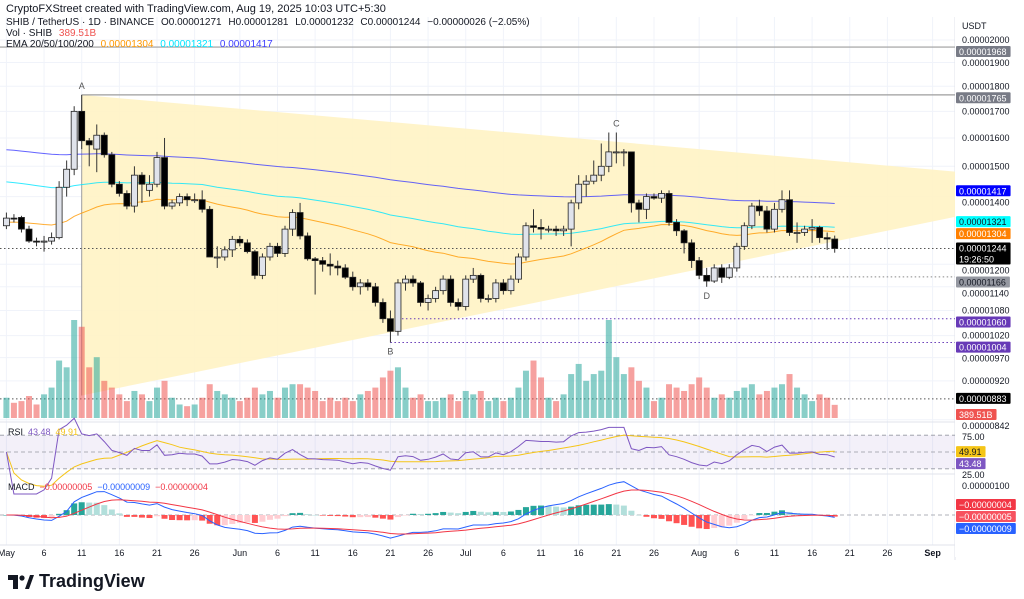  What do you see at coordinates (324, 22) in the screenshot?
I see `ohlc-low: L0.00001232` at bounding box center [324, 22].